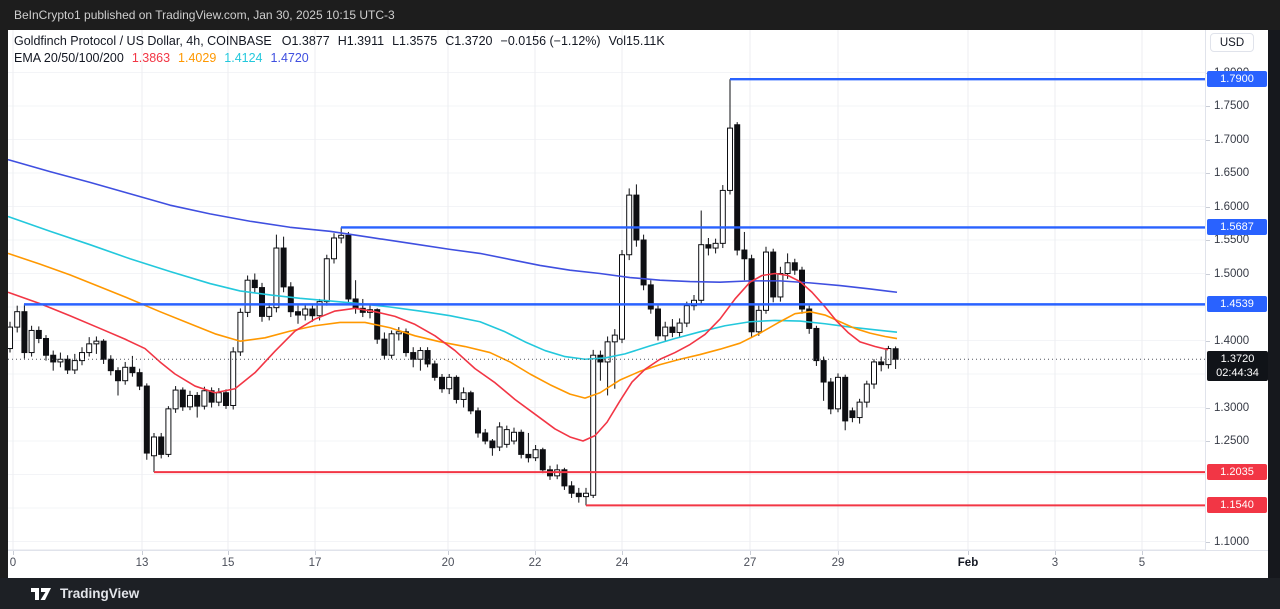 This screenshot has height=609, width=1280. I want to click on time-axis-label: 0, so click(13, 563).